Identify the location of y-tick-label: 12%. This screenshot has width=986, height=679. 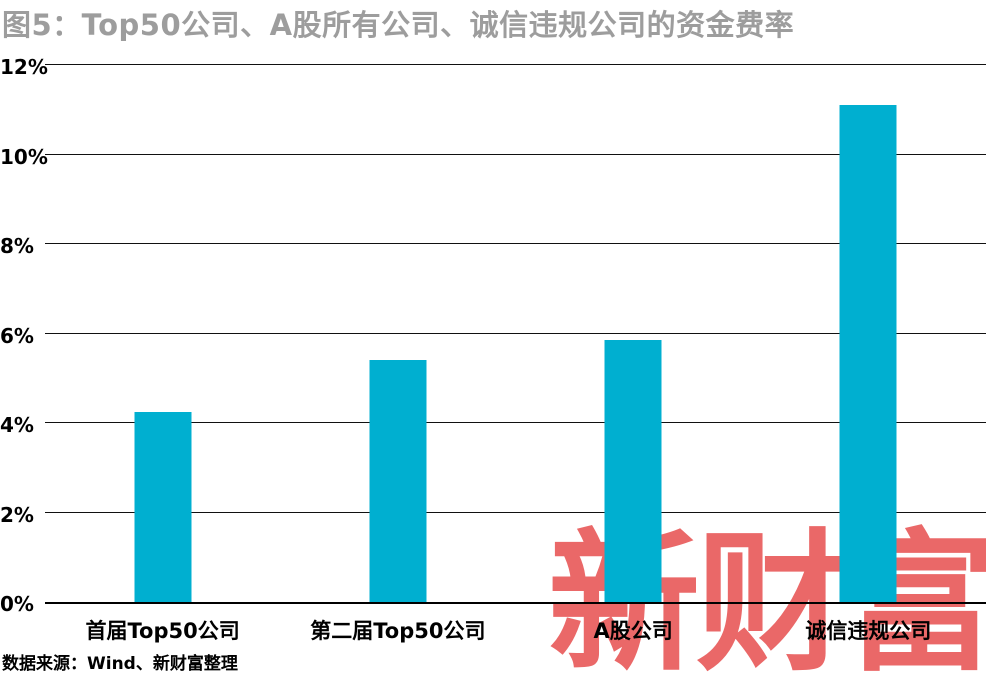
(24, 67).